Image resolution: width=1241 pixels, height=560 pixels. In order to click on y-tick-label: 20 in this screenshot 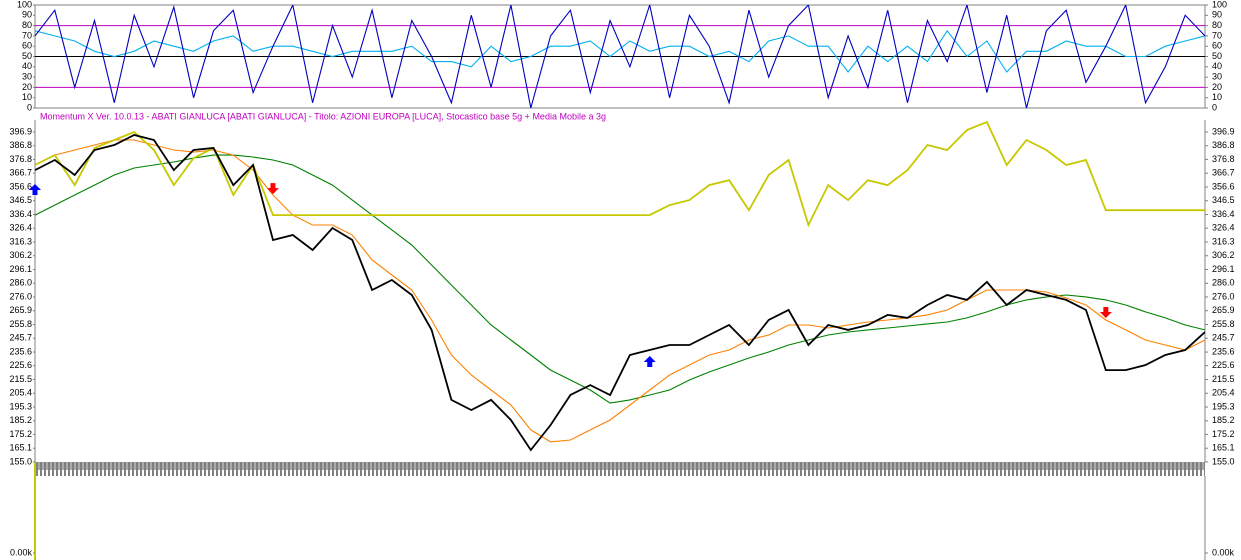, I will do `click(27, 87)`.